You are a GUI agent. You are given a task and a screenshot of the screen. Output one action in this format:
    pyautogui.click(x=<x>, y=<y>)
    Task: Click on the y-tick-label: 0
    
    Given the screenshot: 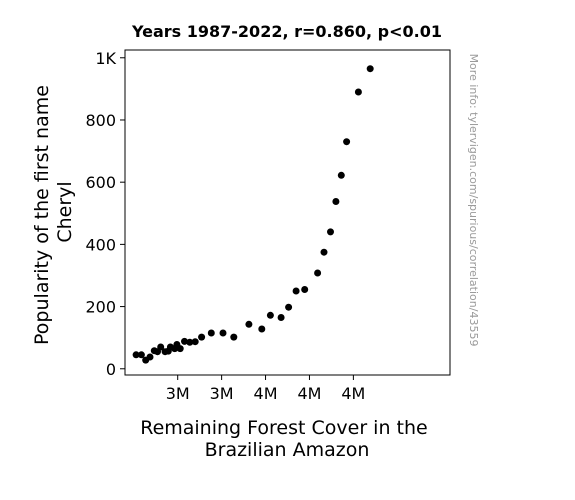 What is the action you would take?
    pyautogui.click(x=111, y=369)
    